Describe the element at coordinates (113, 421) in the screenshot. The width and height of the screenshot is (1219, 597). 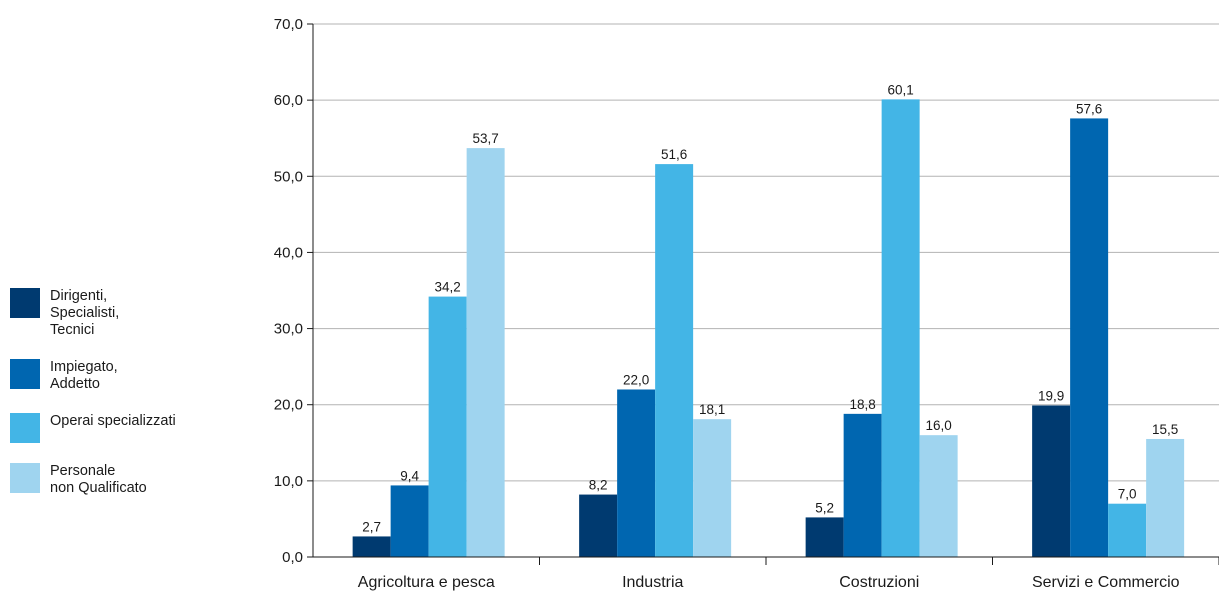
I see `legend-label: Operai specializzati` at that location.